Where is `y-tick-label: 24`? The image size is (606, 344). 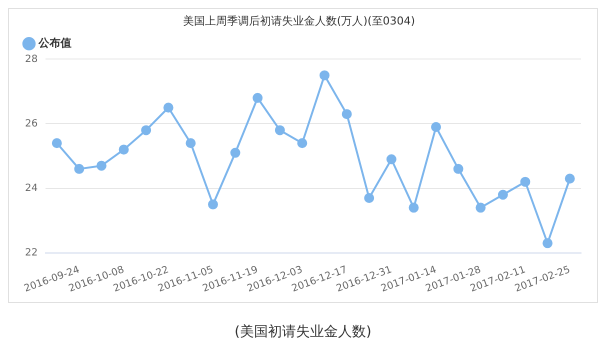
y-tick-label: 24 is located at coordinates (31, 188).